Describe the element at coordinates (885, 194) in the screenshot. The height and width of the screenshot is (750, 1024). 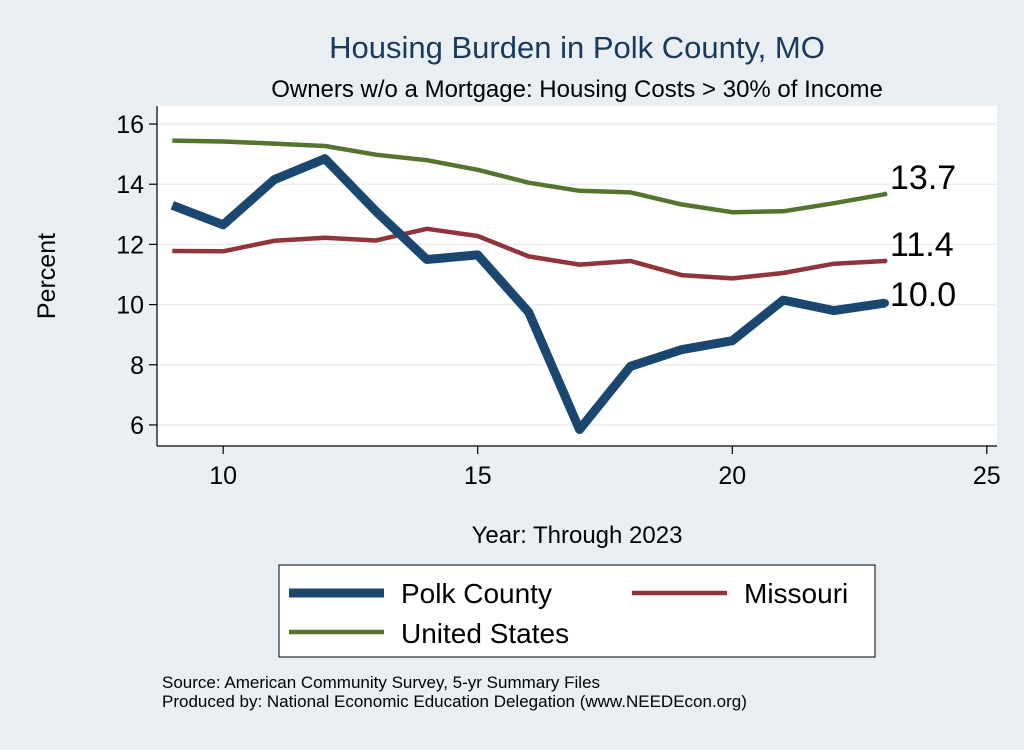
I see `end-point-united-states` at that location.